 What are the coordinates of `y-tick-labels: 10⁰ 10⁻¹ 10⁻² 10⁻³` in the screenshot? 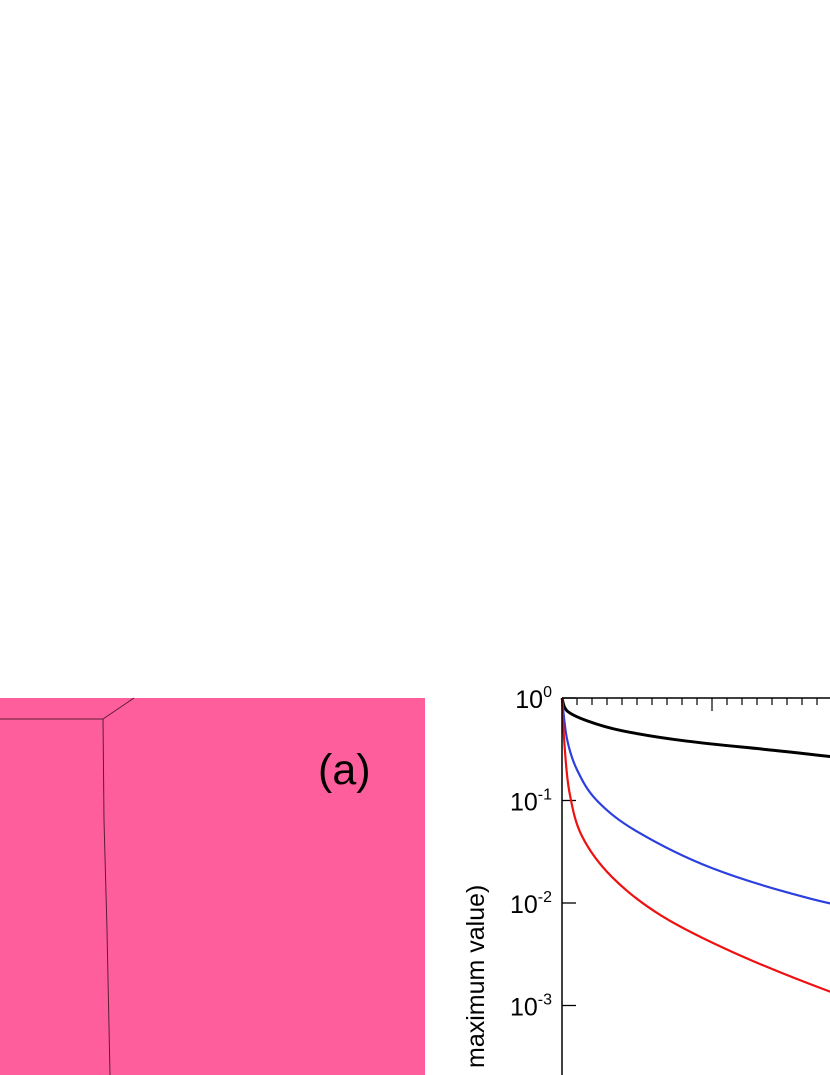 It's located at (531, 853).